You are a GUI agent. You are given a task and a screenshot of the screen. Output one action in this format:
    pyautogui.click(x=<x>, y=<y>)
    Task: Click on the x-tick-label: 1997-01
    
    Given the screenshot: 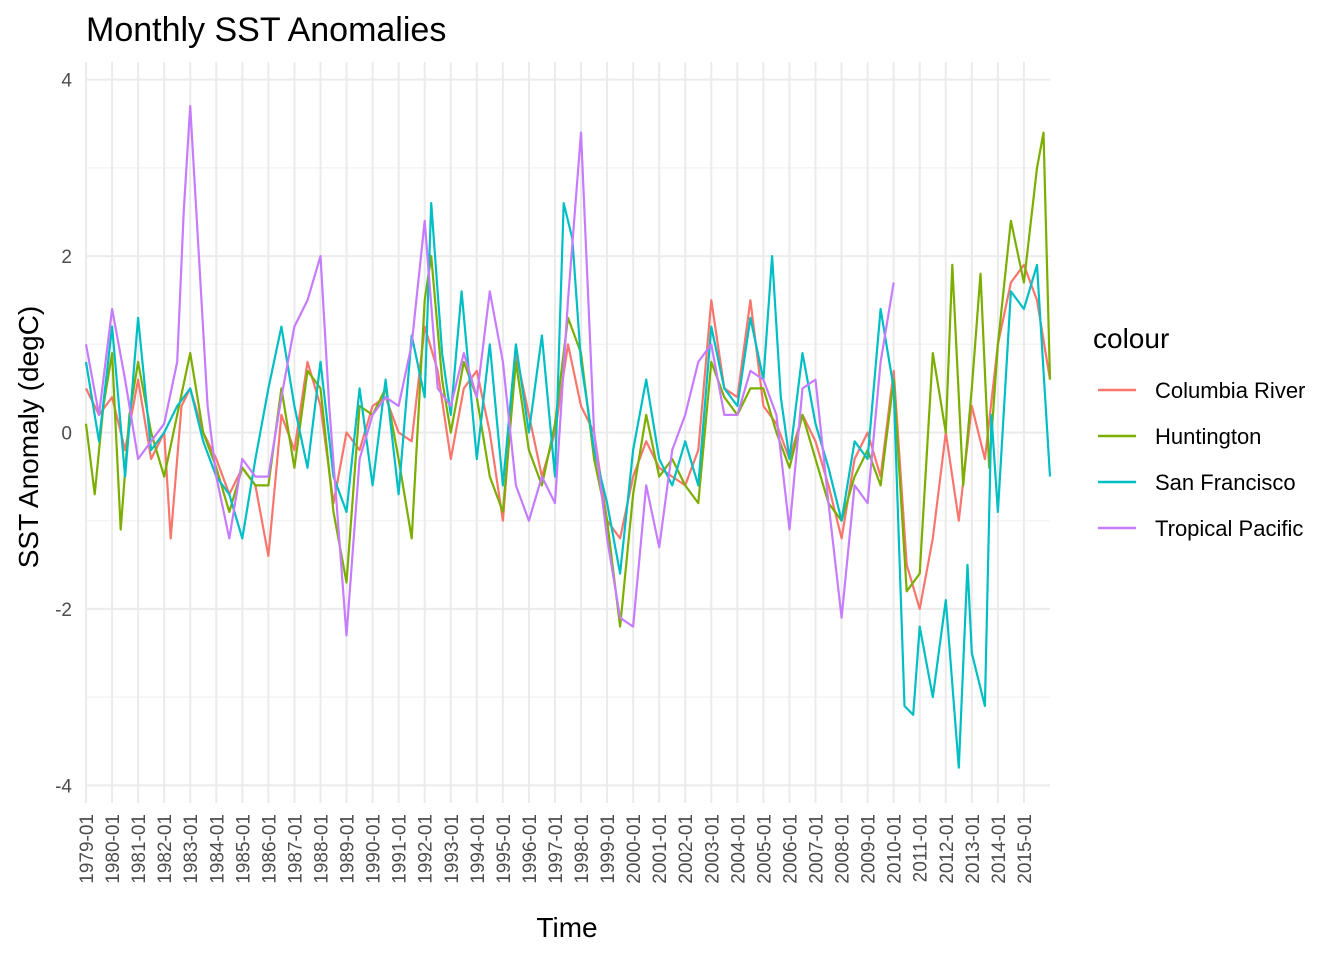 What is the action you would take?
    pyautogui.click(x=556, y=849)
    